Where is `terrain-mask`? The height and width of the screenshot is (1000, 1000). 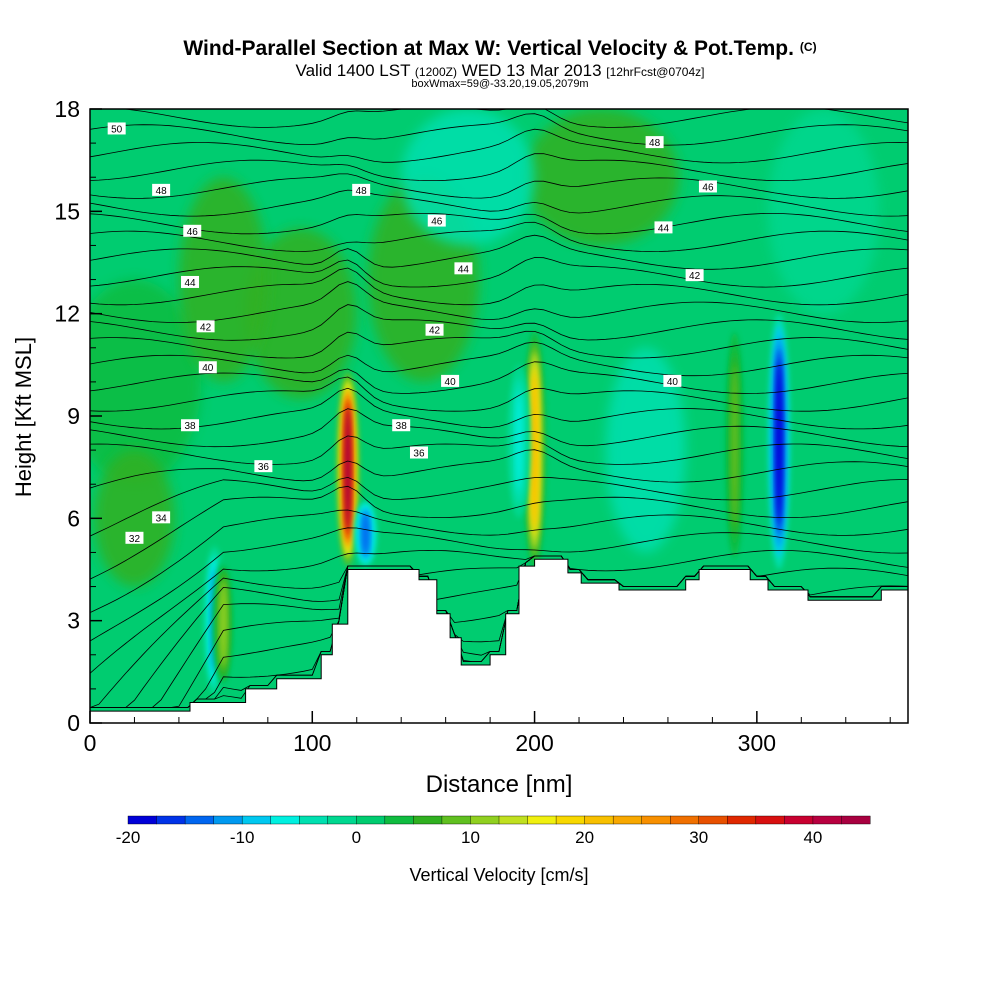 terrain-mask is located at coordinates (499, 641).